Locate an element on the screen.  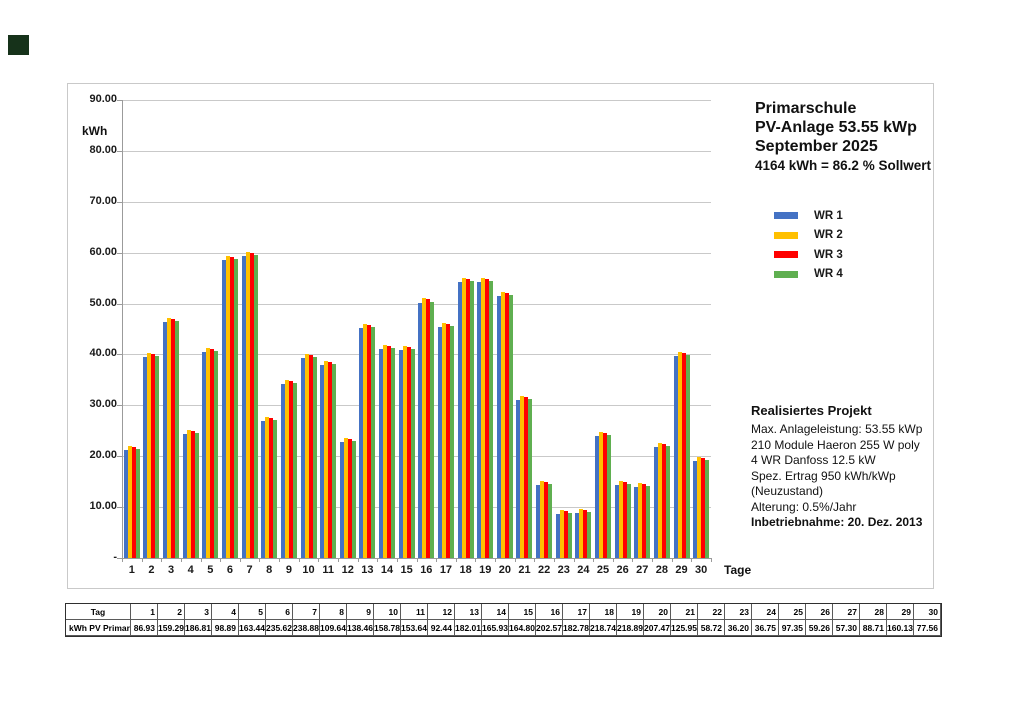
bar-wr4-day4 is located at coordinates (196, 495).